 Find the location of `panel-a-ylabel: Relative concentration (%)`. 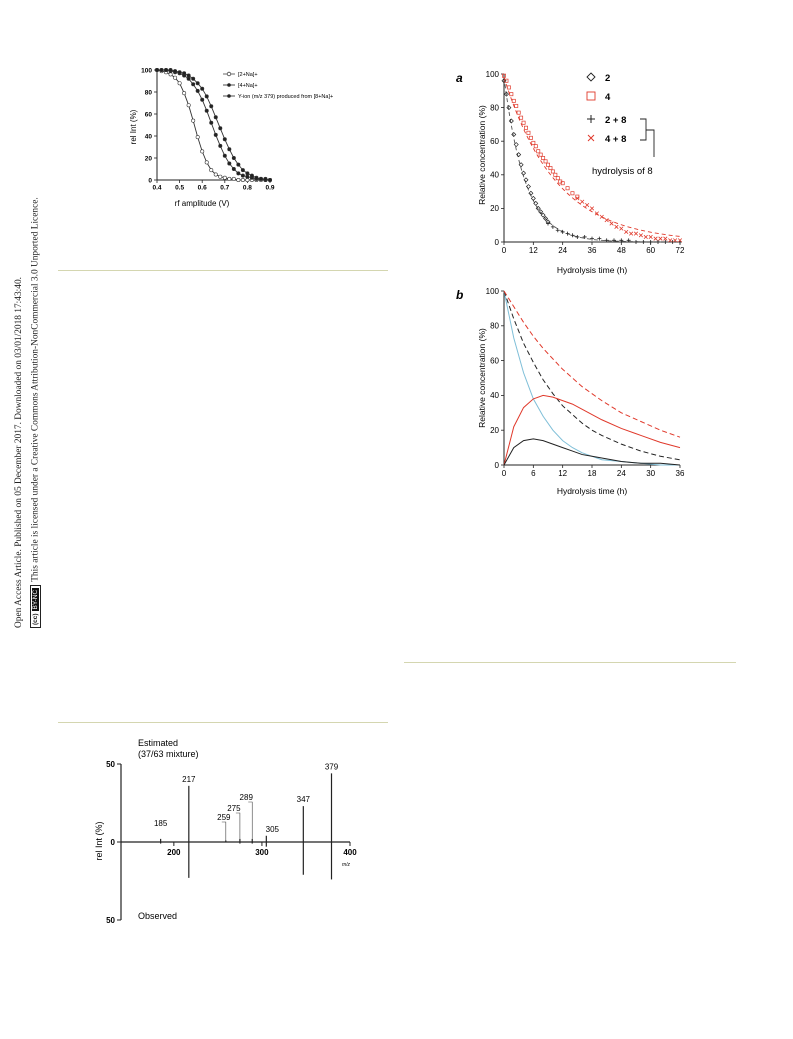

panel-a-ylabel: Relative concentration (%) is located at coordinates (482, 155).